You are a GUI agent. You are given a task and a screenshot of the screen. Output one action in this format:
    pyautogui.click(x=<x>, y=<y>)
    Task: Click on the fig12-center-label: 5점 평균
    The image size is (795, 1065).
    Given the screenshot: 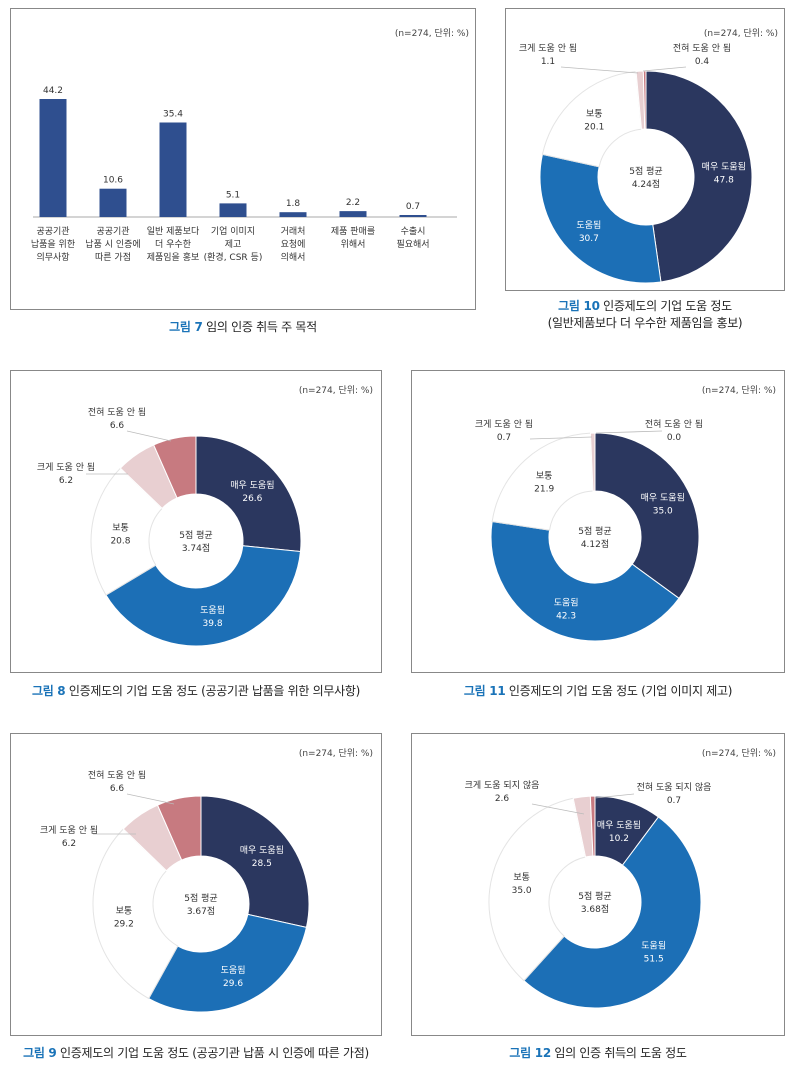 What is the action you would take?
    pyautogui.click(x=594, y=896)
    